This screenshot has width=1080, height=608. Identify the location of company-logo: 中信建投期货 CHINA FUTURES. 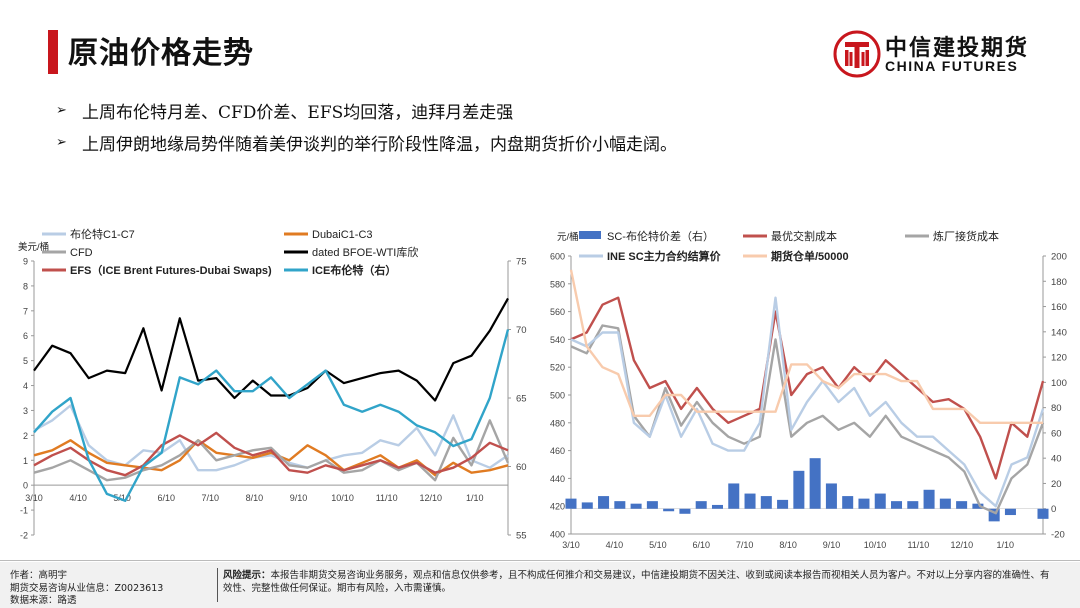
(938, 54).